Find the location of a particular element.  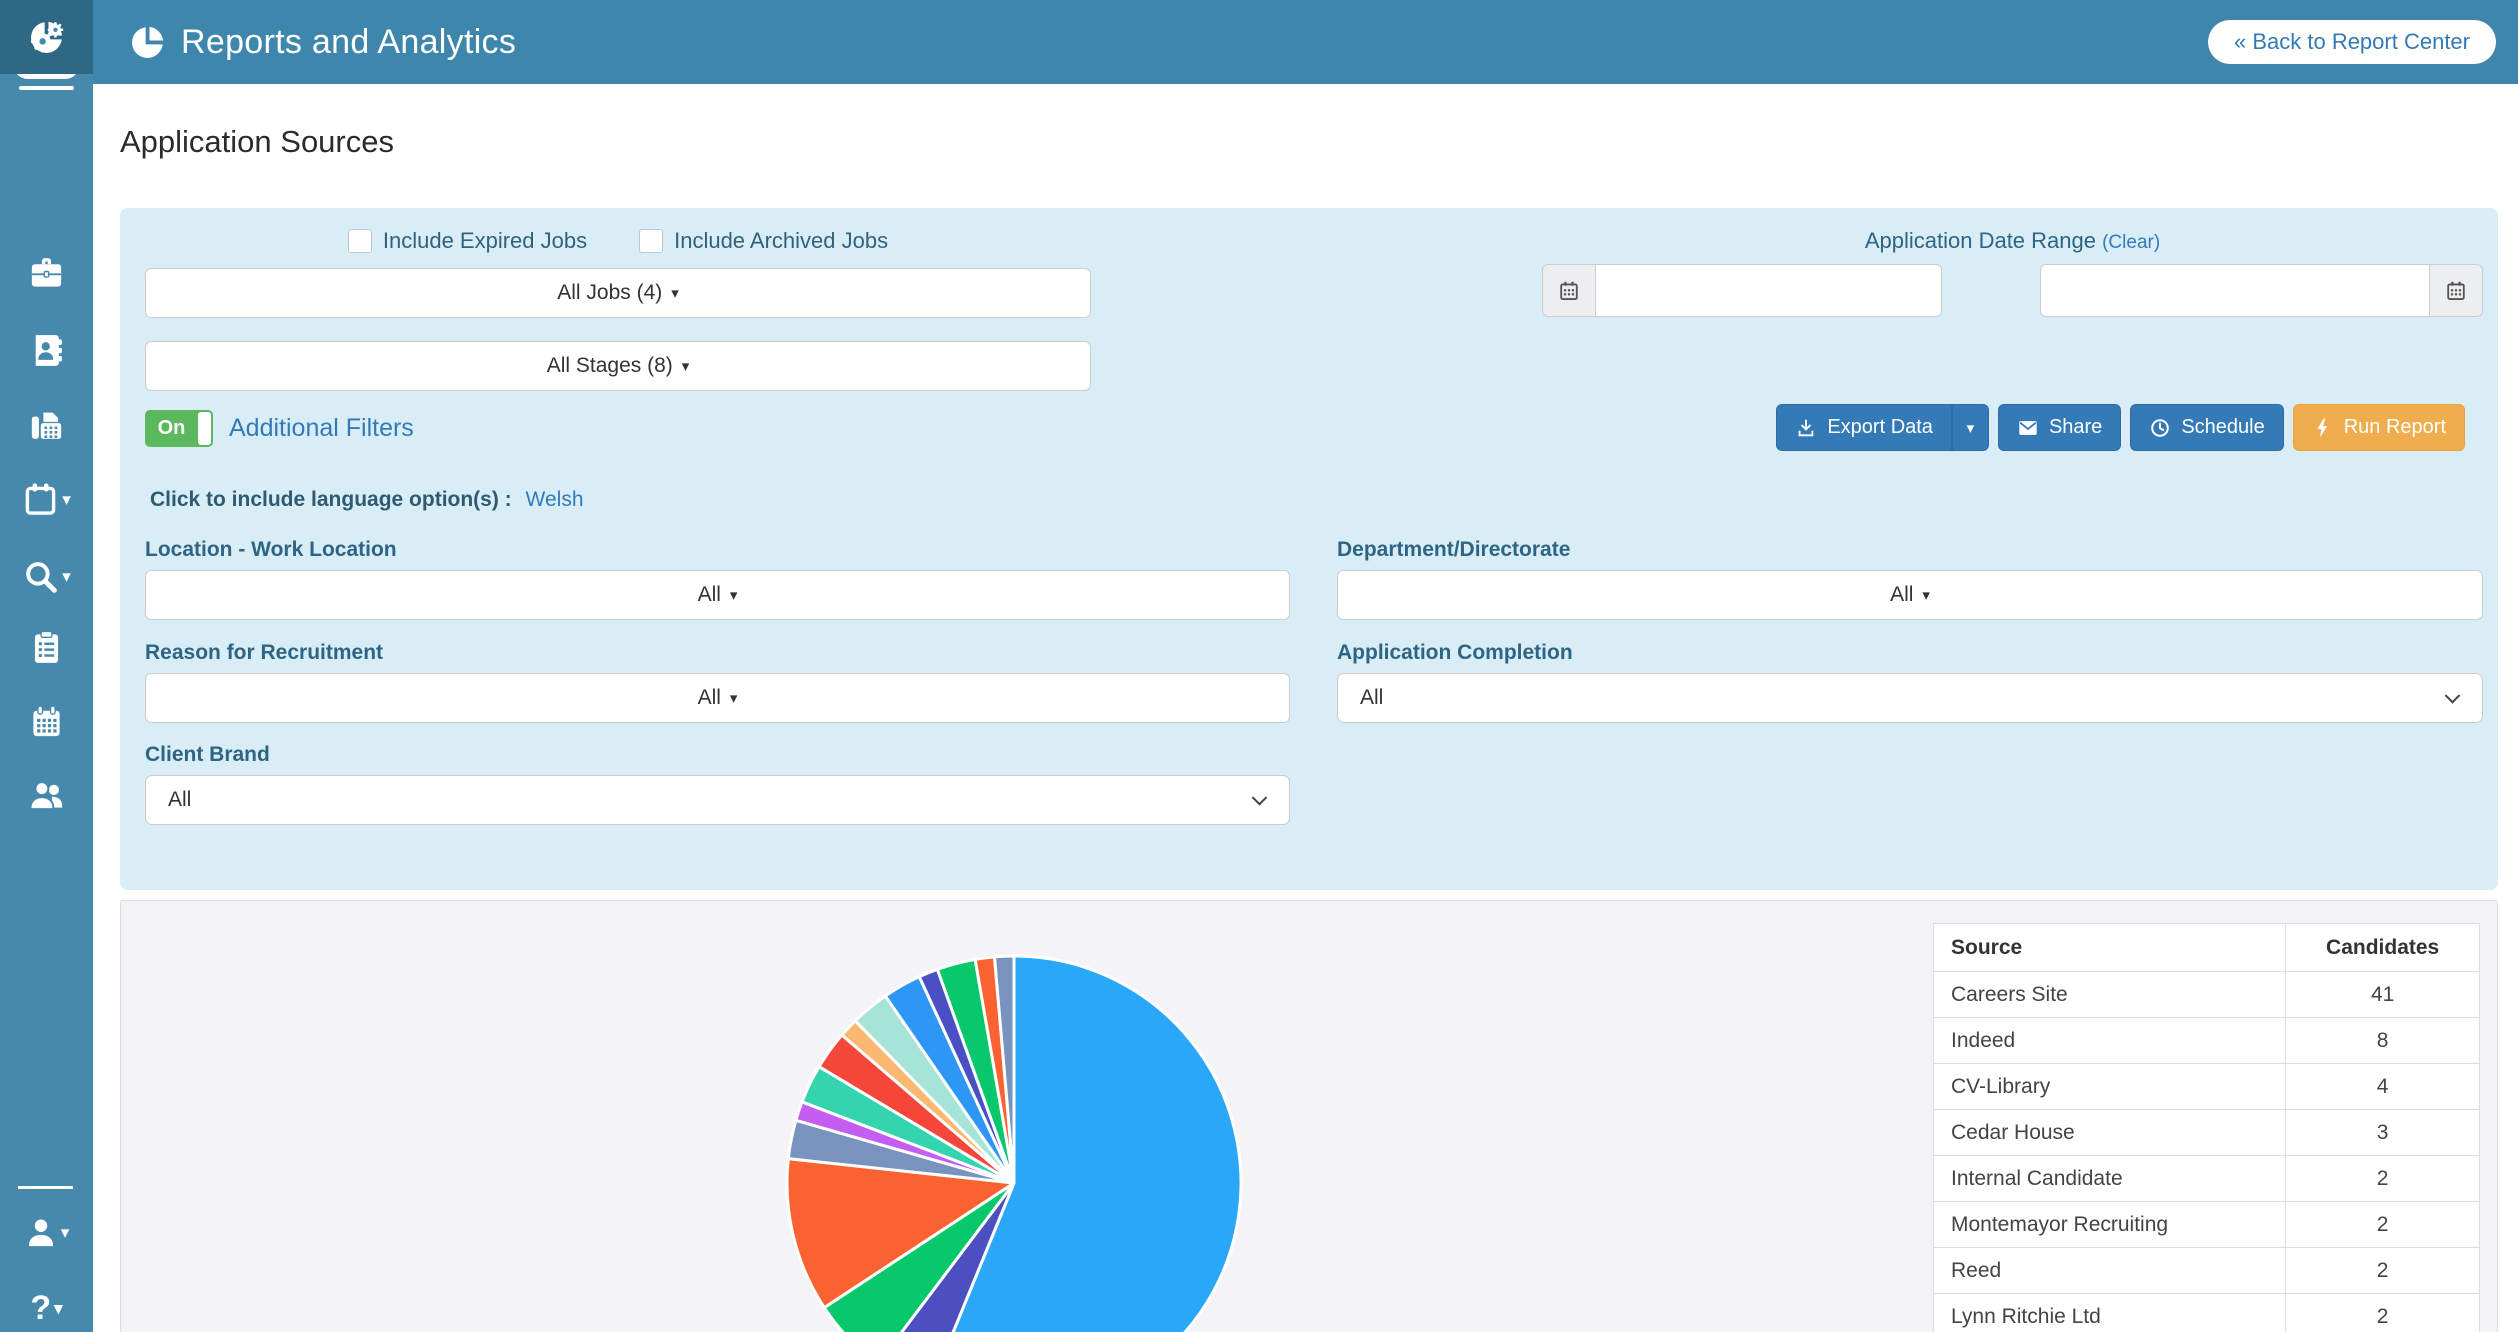

candidates-cell: 4 is located at coordinates (2382, 1086).